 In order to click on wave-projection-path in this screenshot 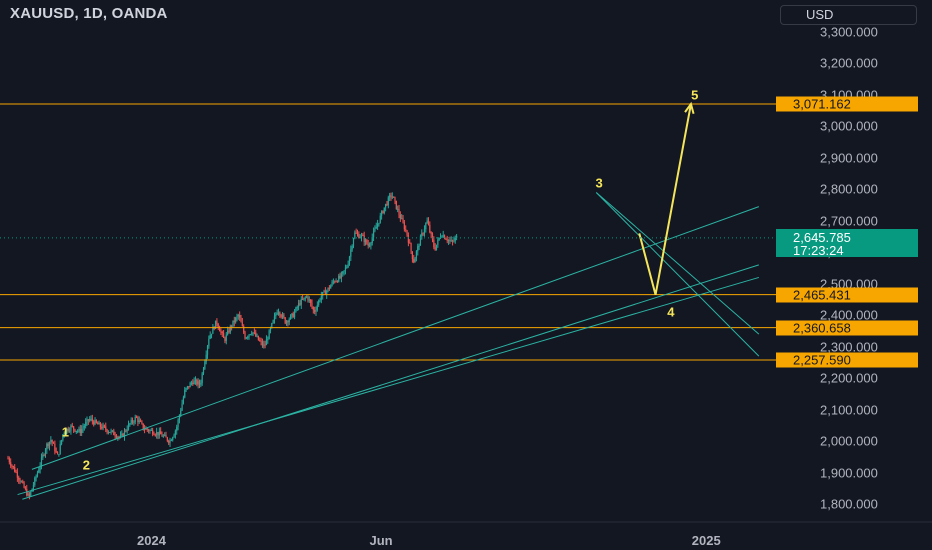, I will do `click(665, 199)`.